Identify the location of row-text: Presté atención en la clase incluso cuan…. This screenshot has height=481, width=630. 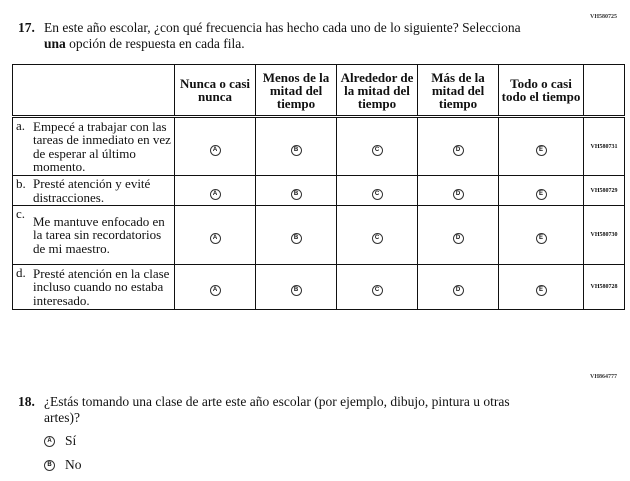
(101, 286).